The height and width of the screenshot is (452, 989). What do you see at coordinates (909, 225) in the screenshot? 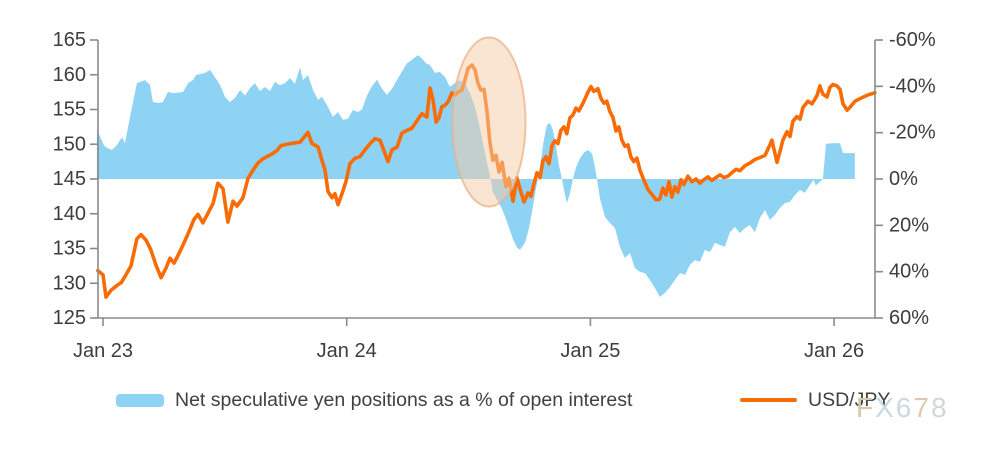
I see `right-axis-label: 20%` at bounding box center [909, 225].